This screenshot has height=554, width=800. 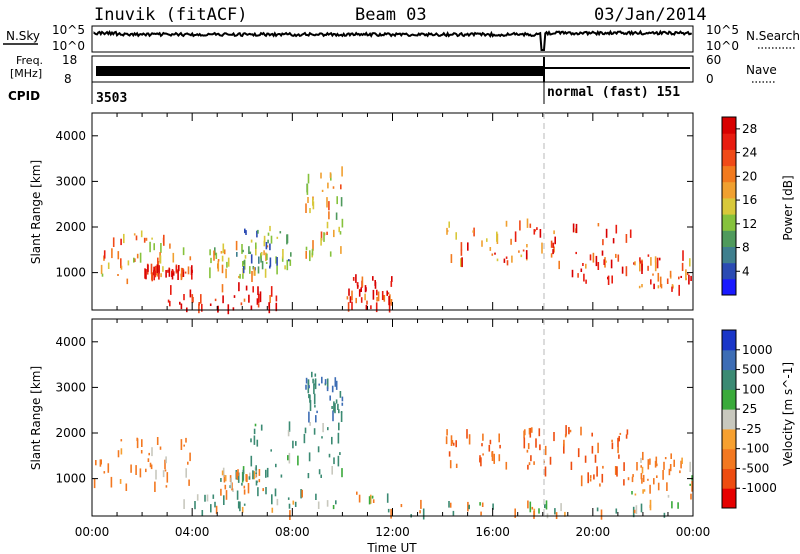 I want to click on nsky-tick-top: 10^5, so click(x=68, y=30).